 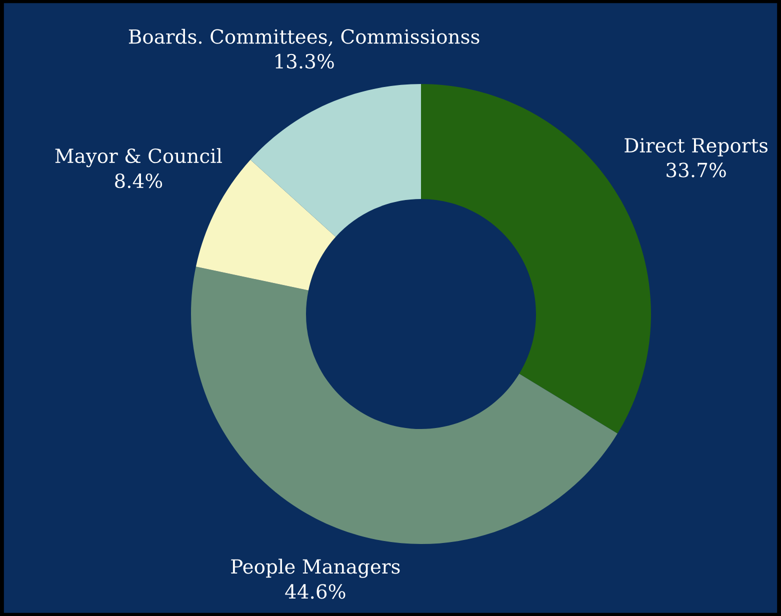 What do you see at coordinates (138, 158) in the screenshot?
I see `slice-label: Mayor & Council` at bounding box center [138, 158].